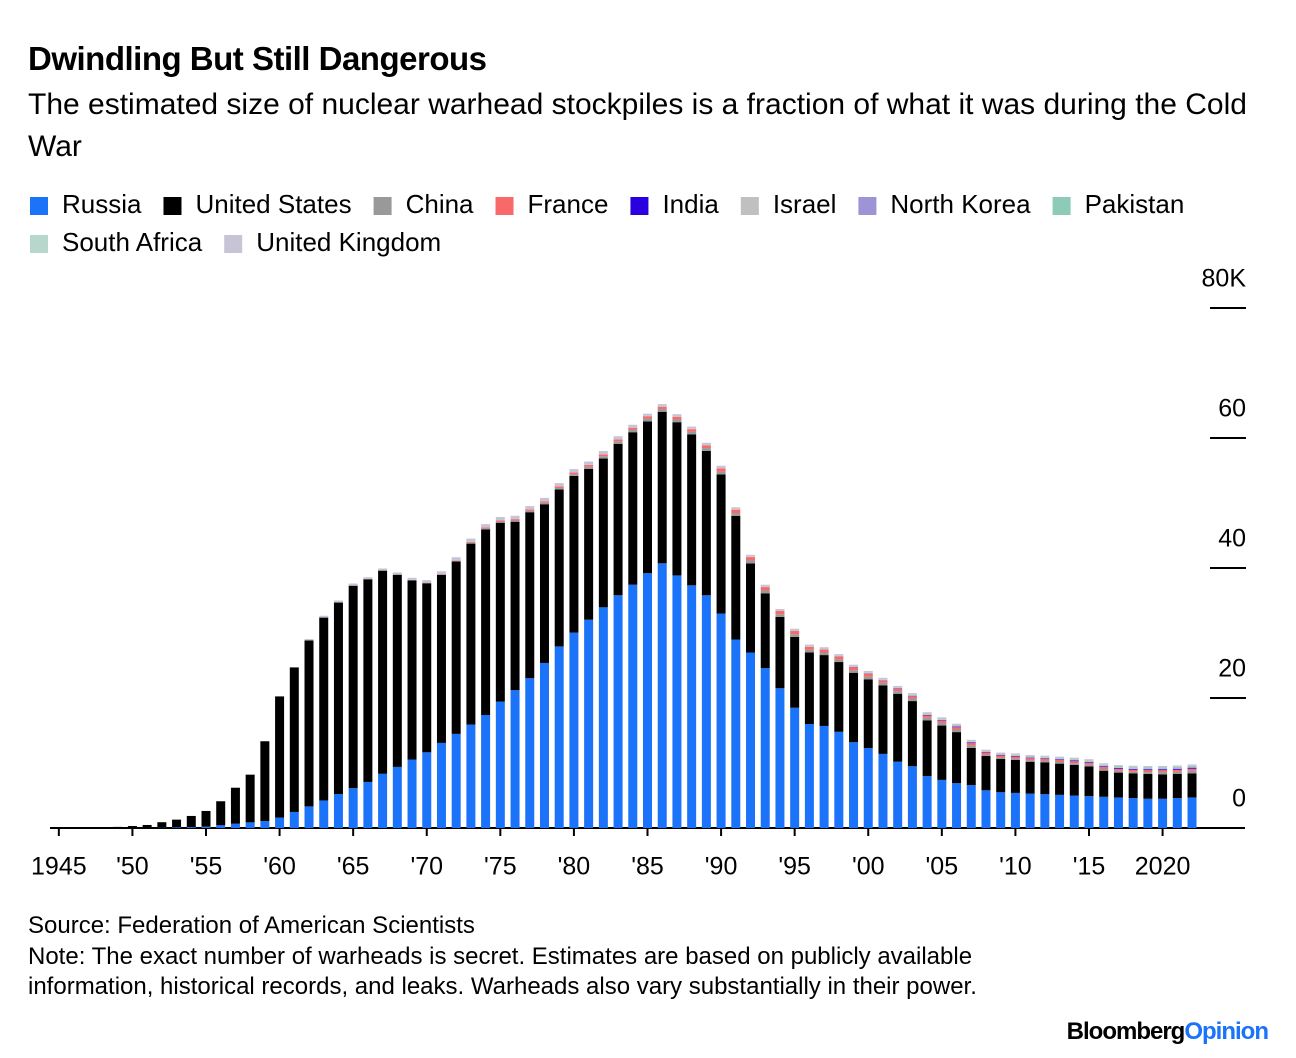  I want to click on x-tick-label: '60, so click(279, 867).